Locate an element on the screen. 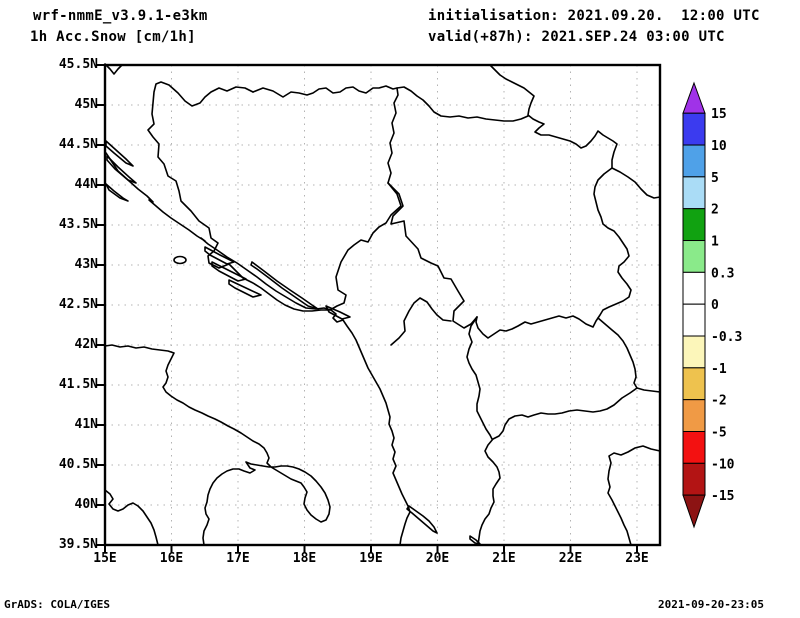 This screenshot has width=800, height=618. model-title: wrf-nmmE_v3.9.1-e3km is located at coordinates (120, 16).